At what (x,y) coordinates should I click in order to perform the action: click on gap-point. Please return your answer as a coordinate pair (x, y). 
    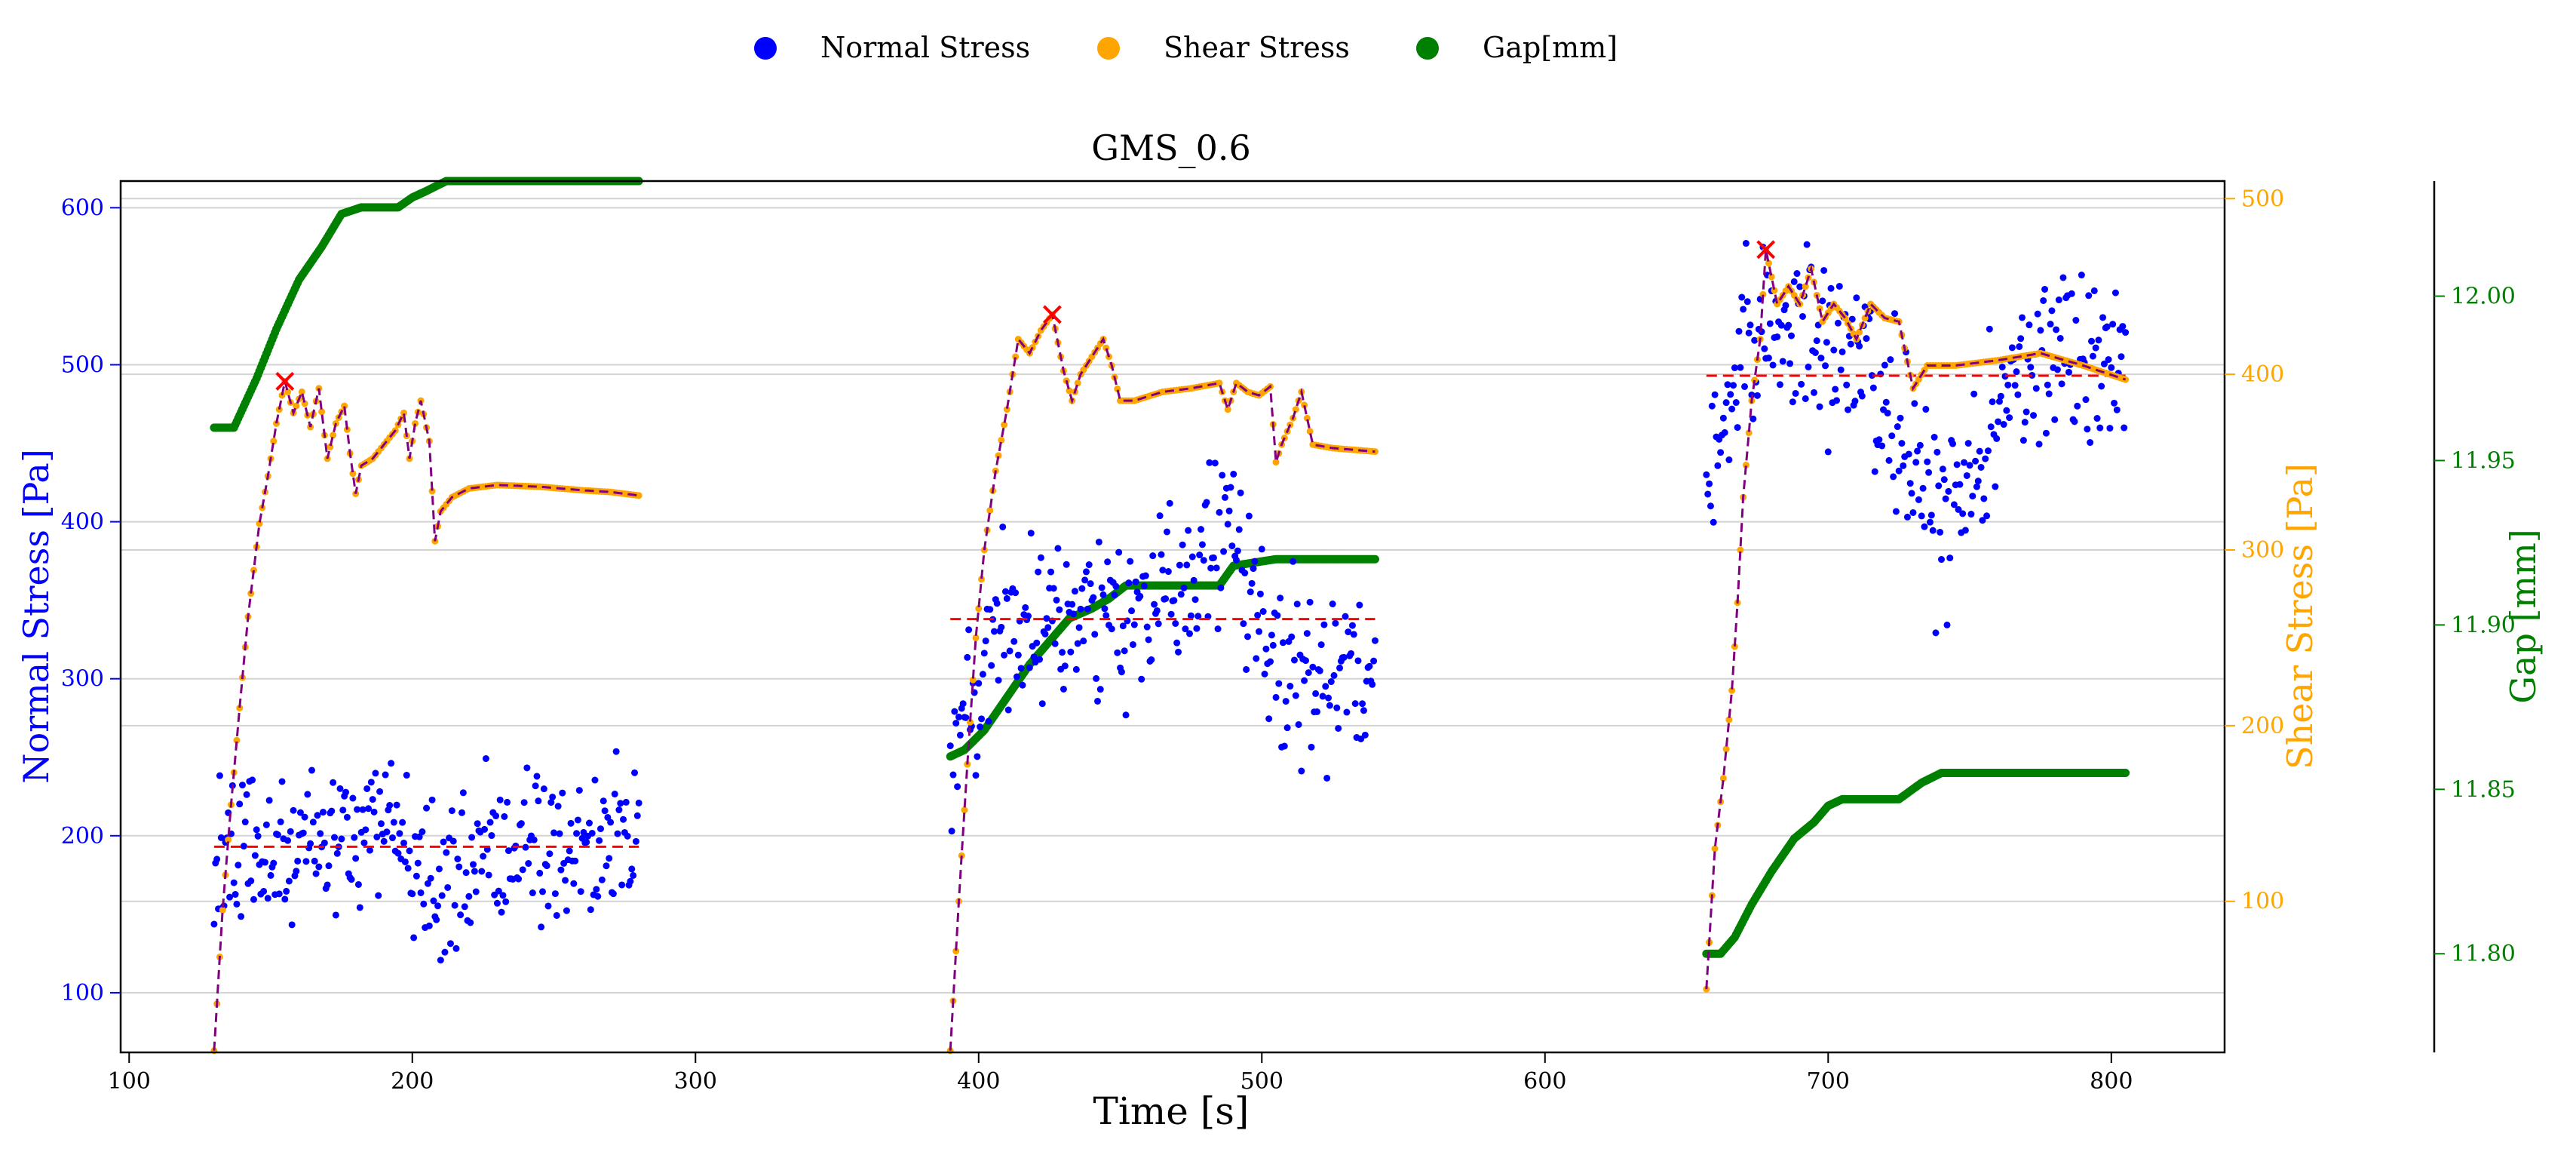
    Looking at the image, I should click on (2125, 773).